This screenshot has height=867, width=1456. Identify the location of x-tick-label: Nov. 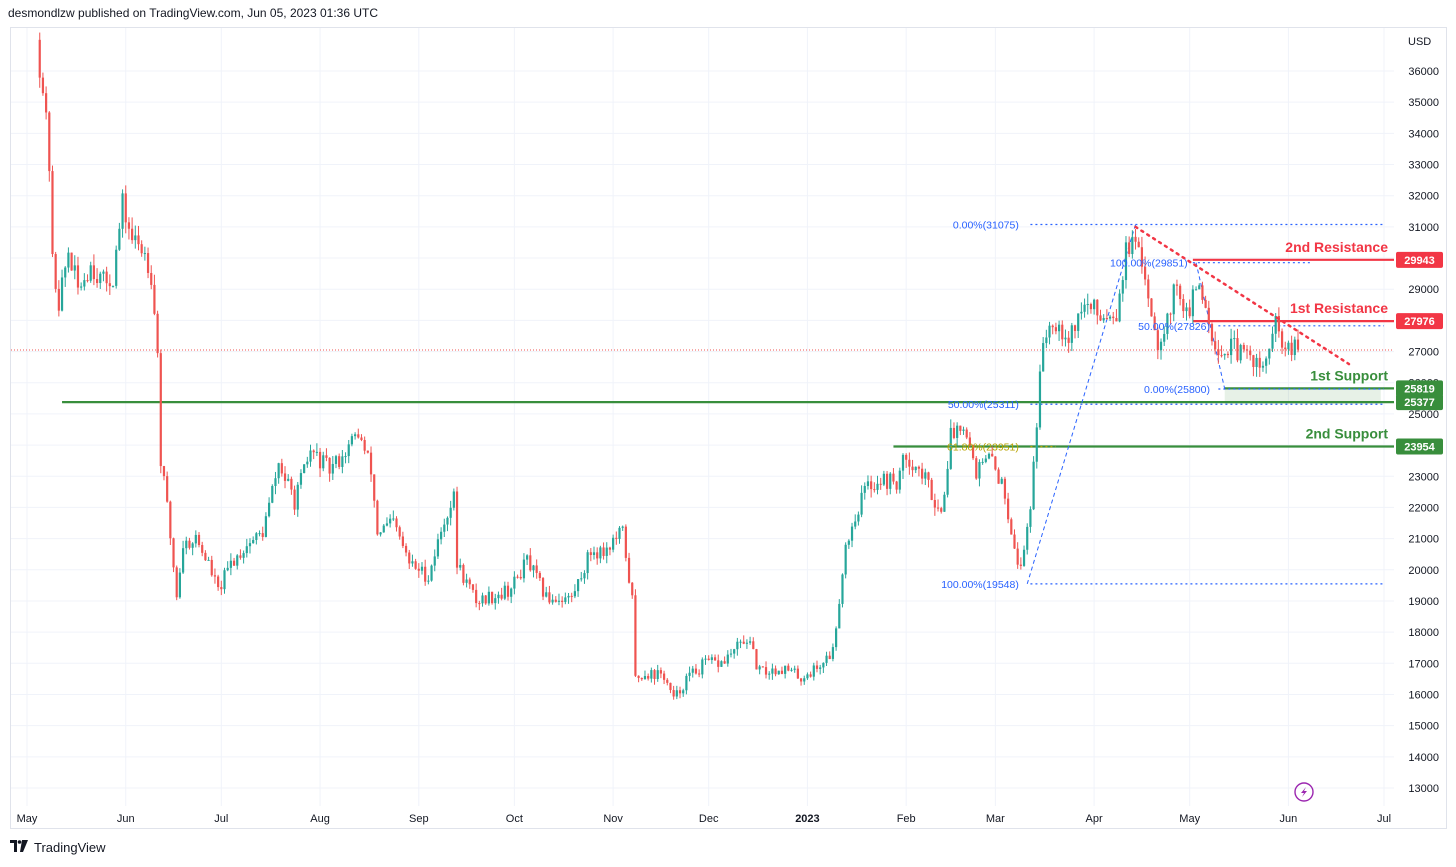
(613, 819).